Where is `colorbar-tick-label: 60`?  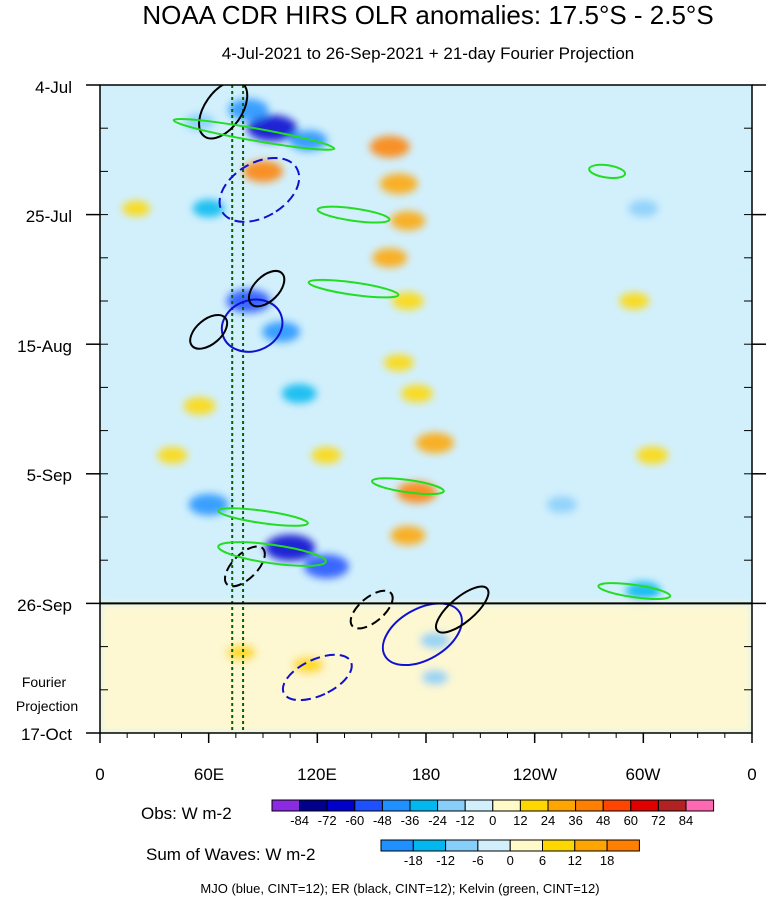 colorbar-tick-label: 60 is located at coordinates (631, 820).